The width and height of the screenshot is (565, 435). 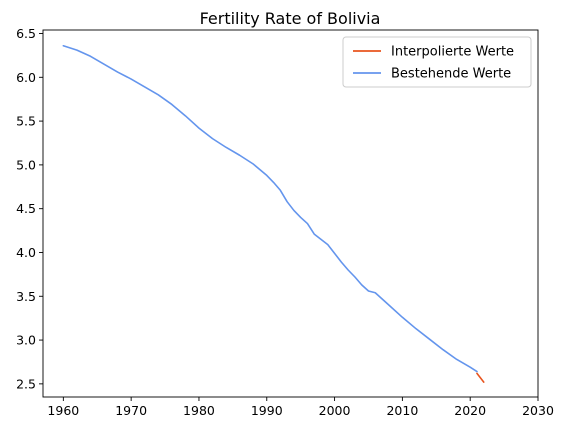 I want to click on legend-label-0: Interpolierte Werte, so click(x=452, y=52).